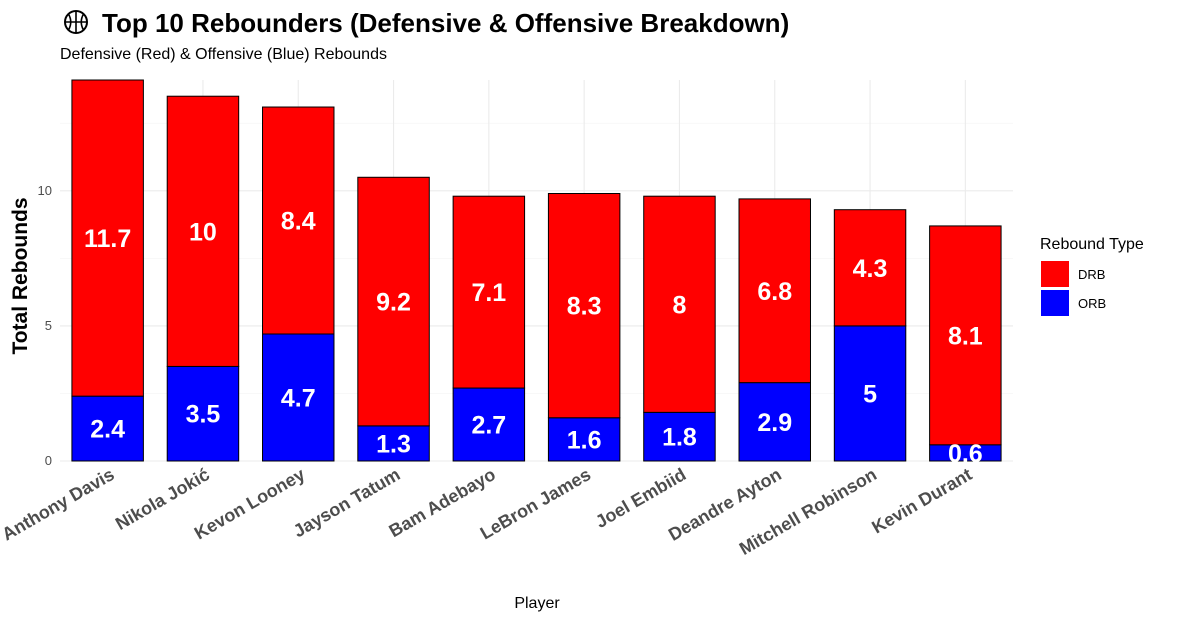 The height and width of the screenshot is (621, 1178). What do you see at coordinates (537, 603) in the screenshot?
I see `x-axis-label: Player` at bounding box center [537, 603].